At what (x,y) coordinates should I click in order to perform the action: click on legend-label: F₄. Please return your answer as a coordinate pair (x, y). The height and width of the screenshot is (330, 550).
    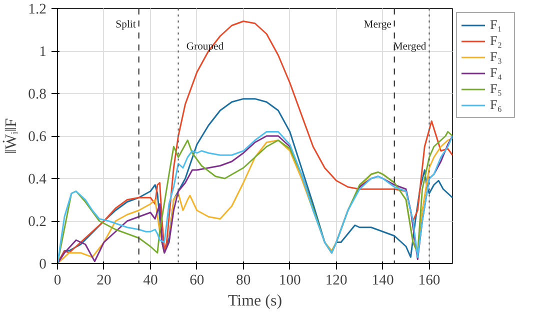
    Looking at the image, I should click on (497, 73).